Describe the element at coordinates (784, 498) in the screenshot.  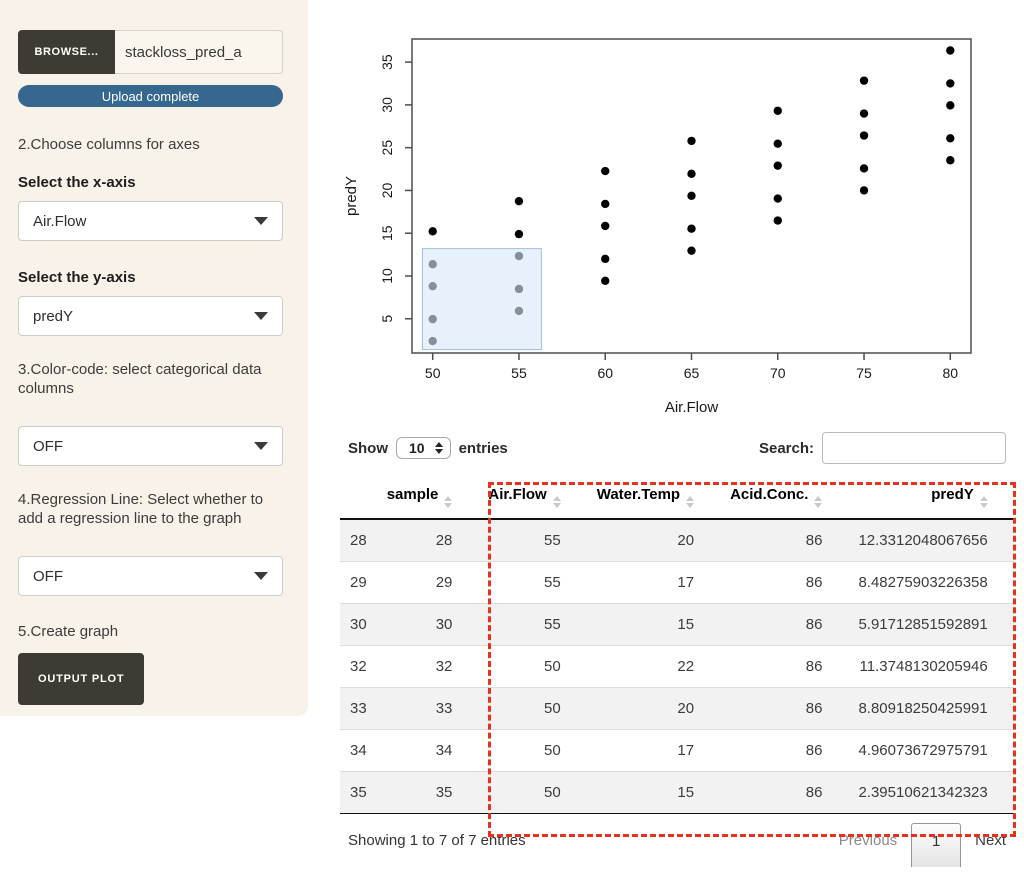
I see `column-header-acidconc: Acid.Conc.` at that location.